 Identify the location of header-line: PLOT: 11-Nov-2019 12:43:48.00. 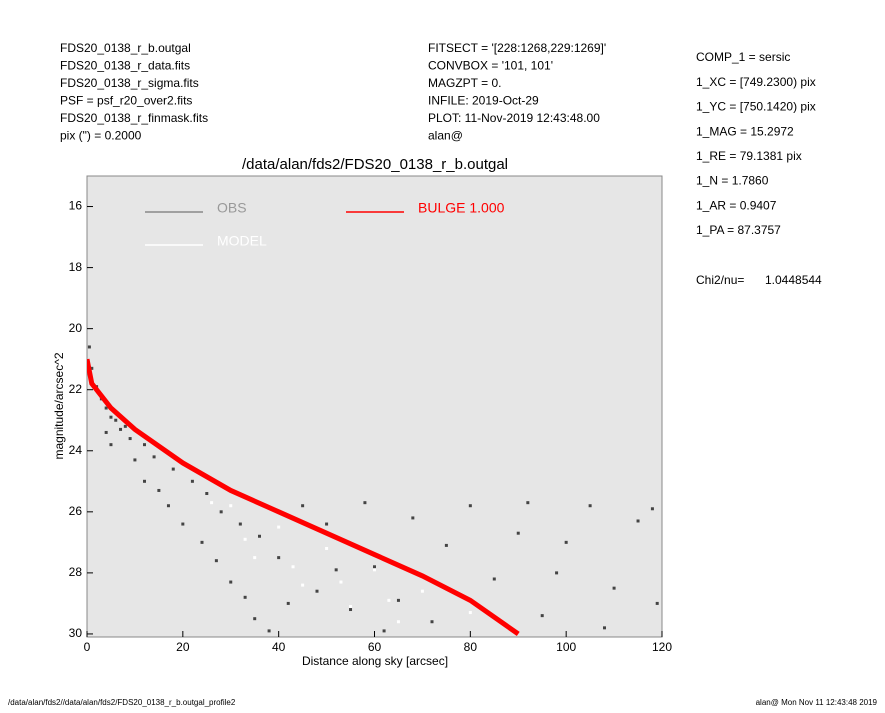
(514, 118).